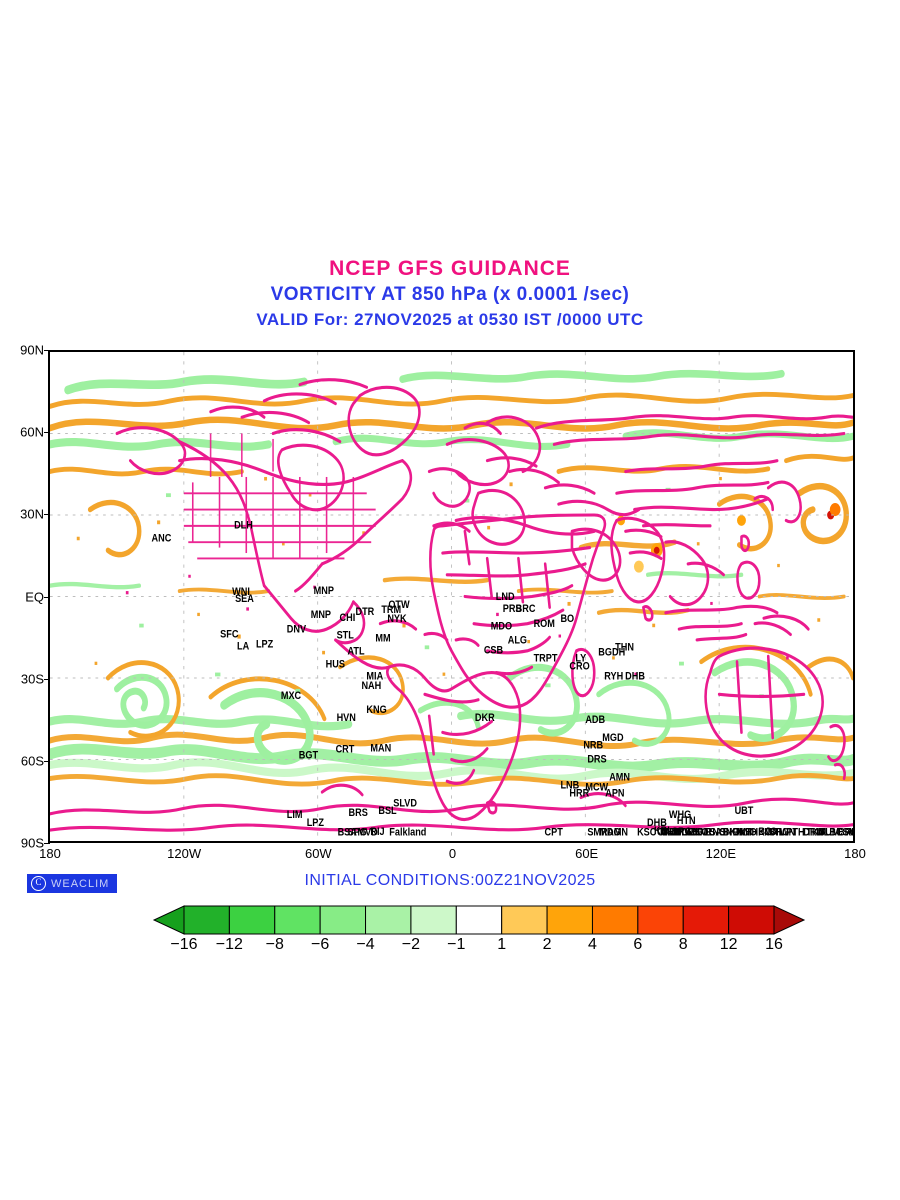  What do you see at coordinates (32, 761) in the screenshot?
I see `y-axis-label: 60S` at bounding box center [32, 761].